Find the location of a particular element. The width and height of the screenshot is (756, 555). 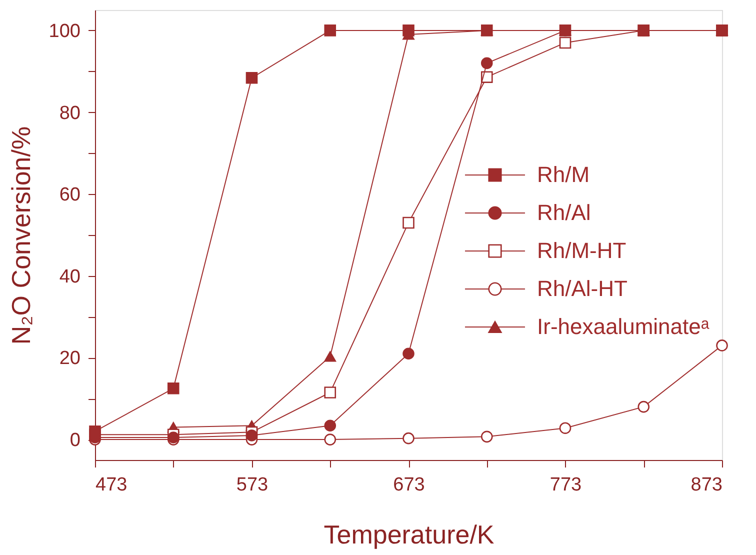

y-tick-label: 100 is located at coordinates (64, 31).